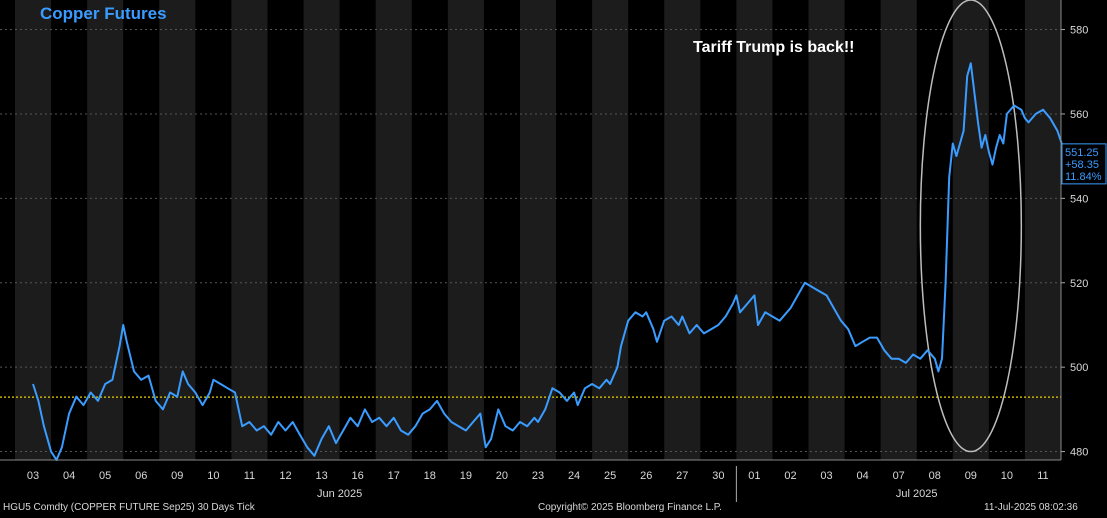 The height and width of the screenshot is (518, 1107). Describe the element at coordinates (285, 476) in the screenshot. I see `x-tick-label: 12` at that location.